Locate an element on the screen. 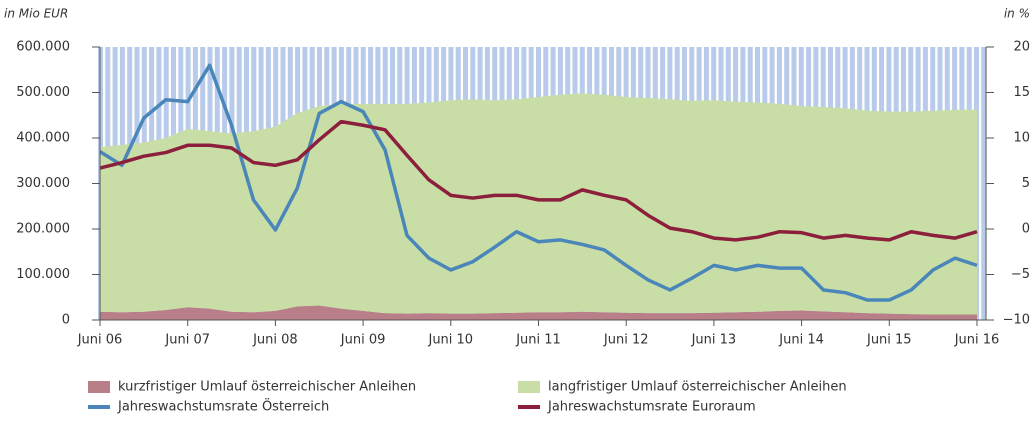  x-tick-label: Juni 07 is located at coordinates (187, 340).